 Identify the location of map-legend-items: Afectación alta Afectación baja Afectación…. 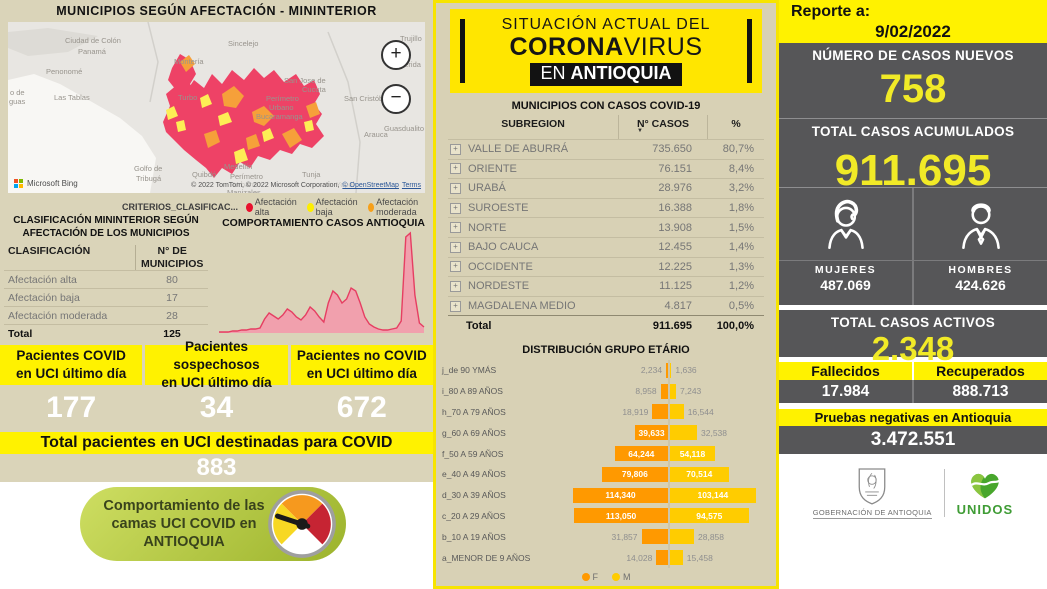
(339, 207).